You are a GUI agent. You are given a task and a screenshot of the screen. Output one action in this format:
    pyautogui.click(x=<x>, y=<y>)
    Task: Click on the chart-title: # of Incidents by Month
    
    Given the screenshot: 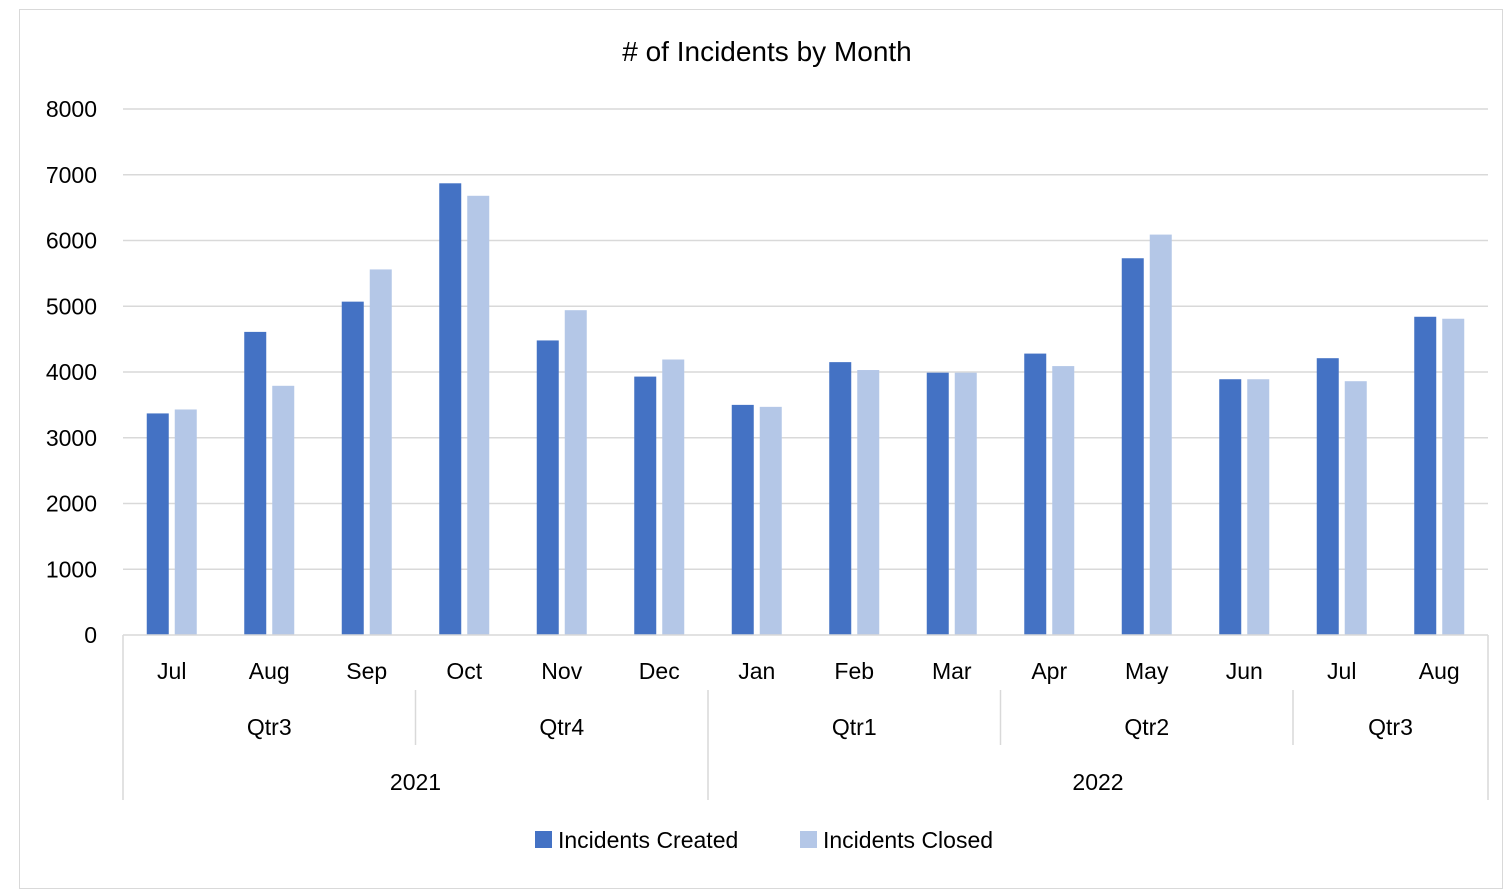 What is the action you would take?
    pyautogui.click(x=767, y=51)
    